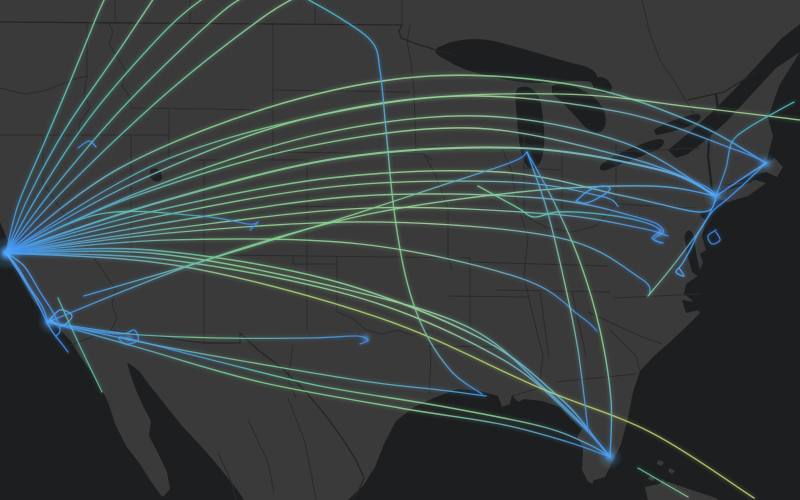 The width and height of the screenshot is (800, 500). What do you see at coordinates (714, 237) in the screenshot?
I see `flight-path-delmarva-loop` at bounding box center [714, 237].